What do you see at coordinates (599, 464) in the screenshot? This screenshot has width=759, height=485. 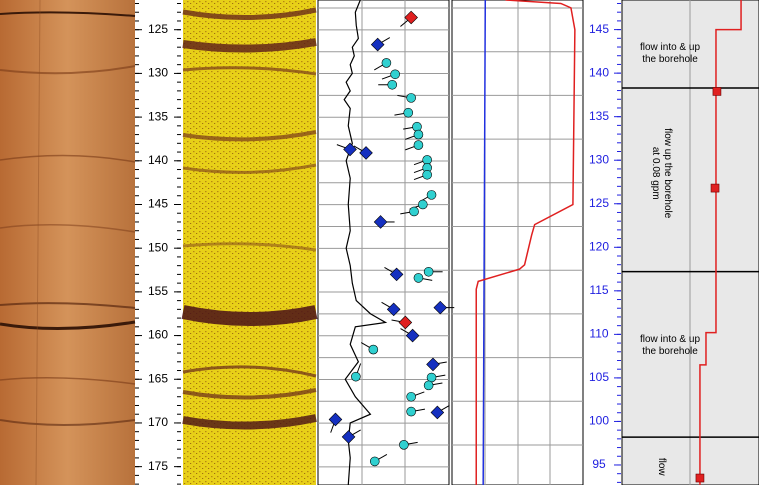 I see `elevation-tick-label: 95` at bounding box center [599, 464].